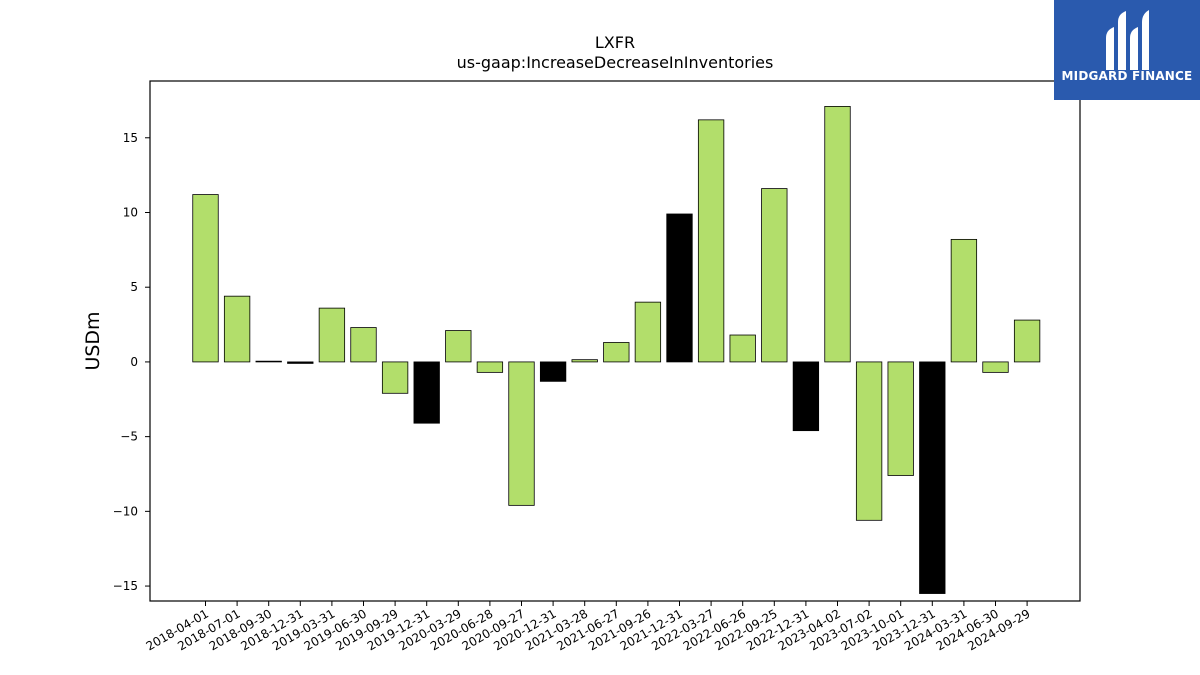 This screenshot has width=1200, height=675. Describe the element at coordinates (615, 42) in the screenshot. I see `chart-title: LXFR` at that location.